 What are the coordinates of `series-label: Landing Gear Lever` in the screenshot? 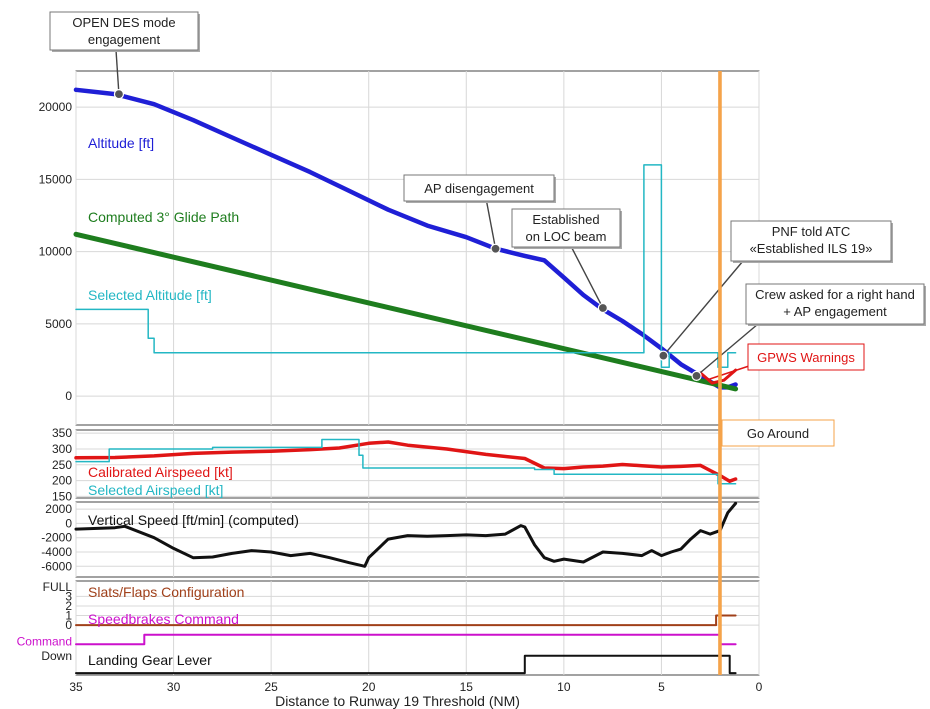 It's located at (150, 660).